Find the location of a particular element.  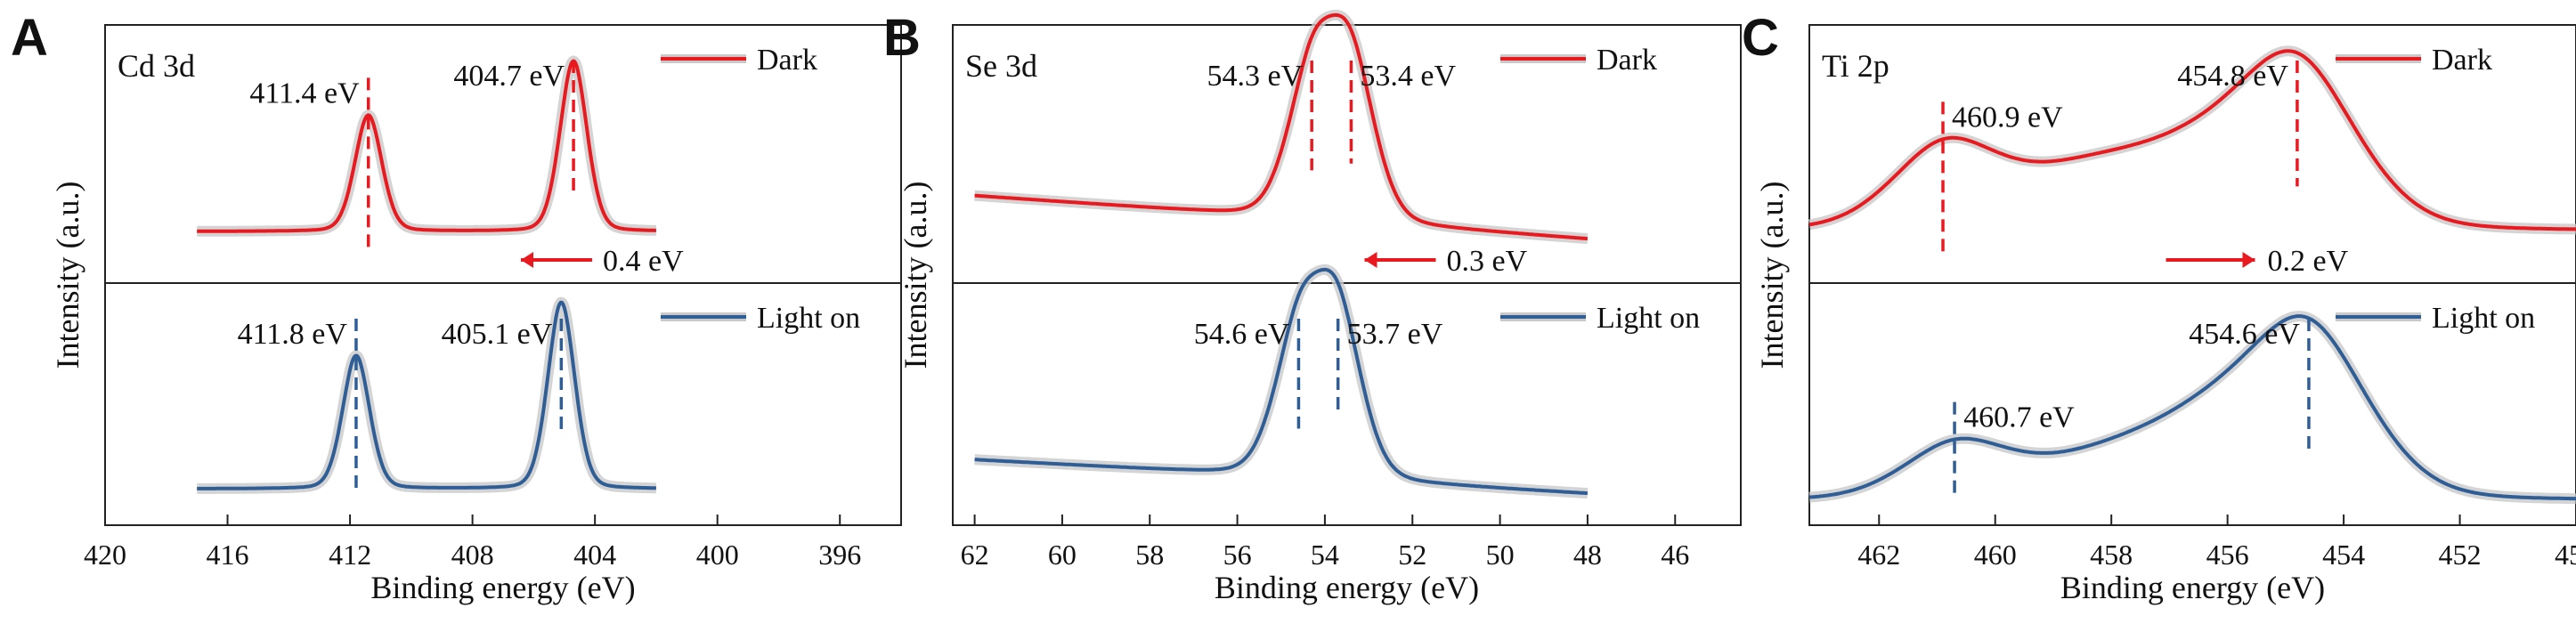

x-tick-label: 460 is located at coordinates (1995, 555).